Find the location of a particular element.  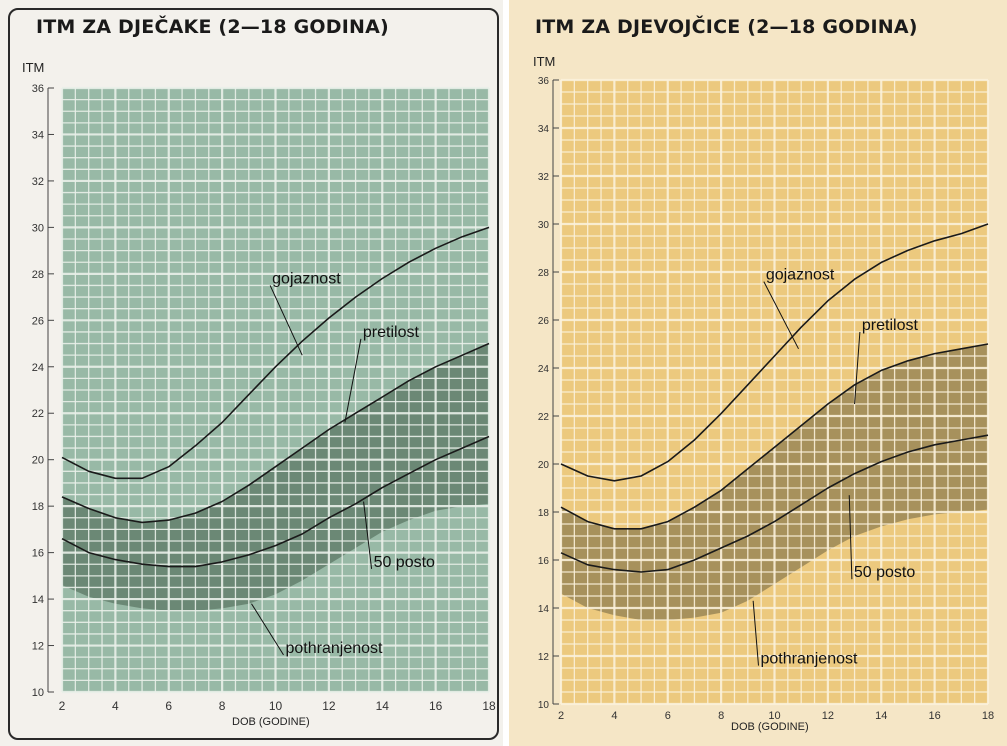

chart-title: ITM ZA DJEVOJČICE (2—18 GODINA) is located at coordinates (726, 27).